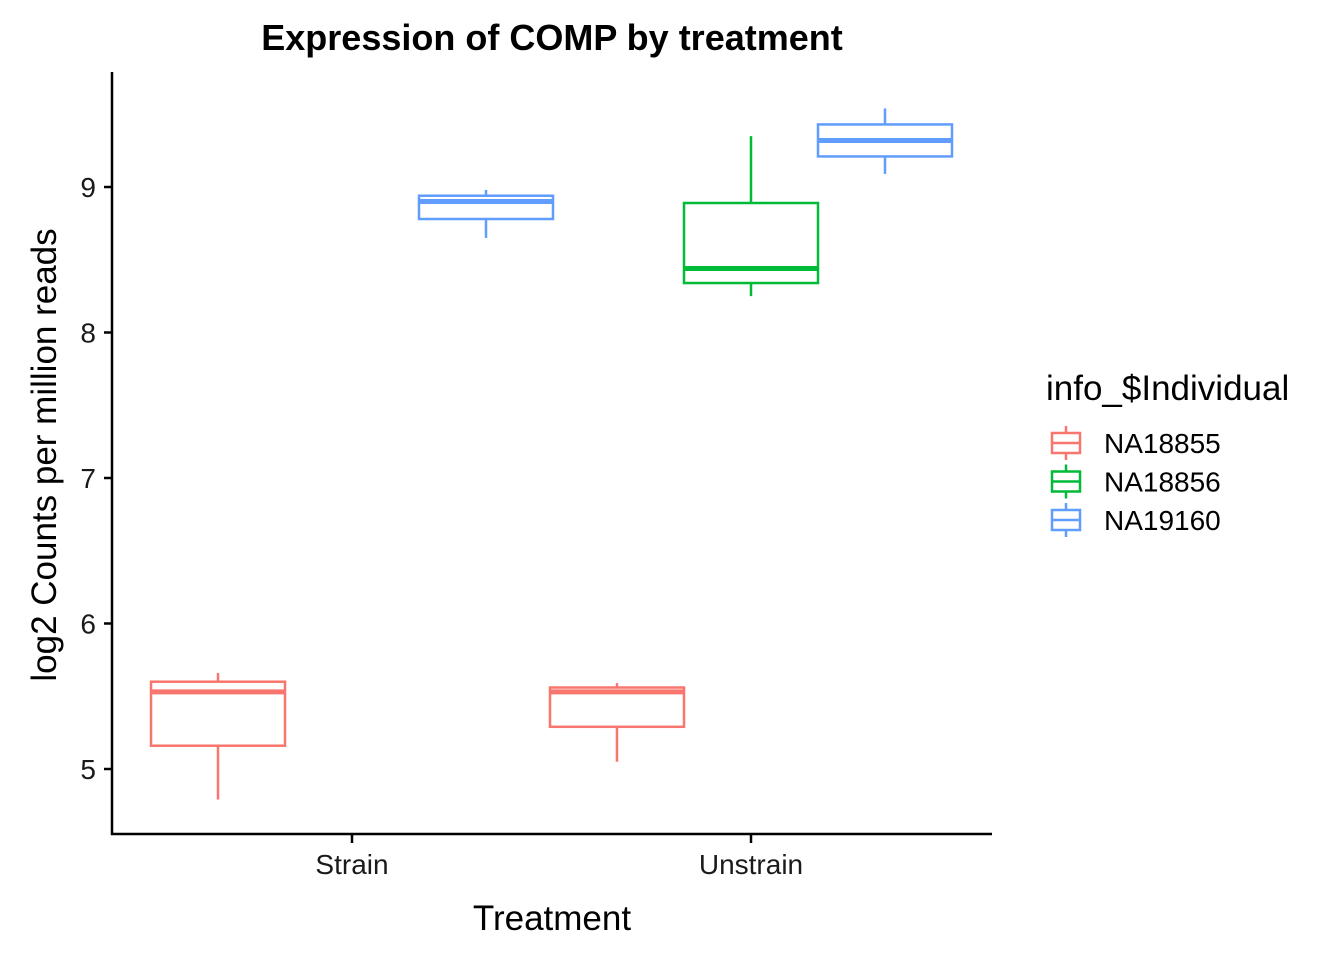 The height and width of the screenshot is (960, 1344). Describe the element at coordinates (1167, 388) in the screenshot. I see `legend-title: info_$Individual` at that location.